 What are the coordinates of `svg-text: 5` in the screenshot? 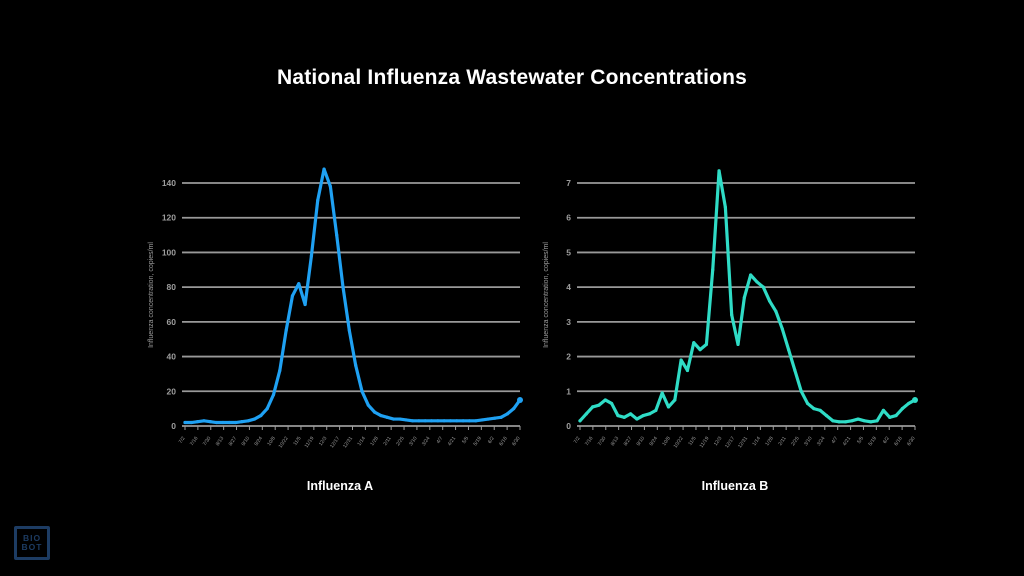 It's located at (568, 252).